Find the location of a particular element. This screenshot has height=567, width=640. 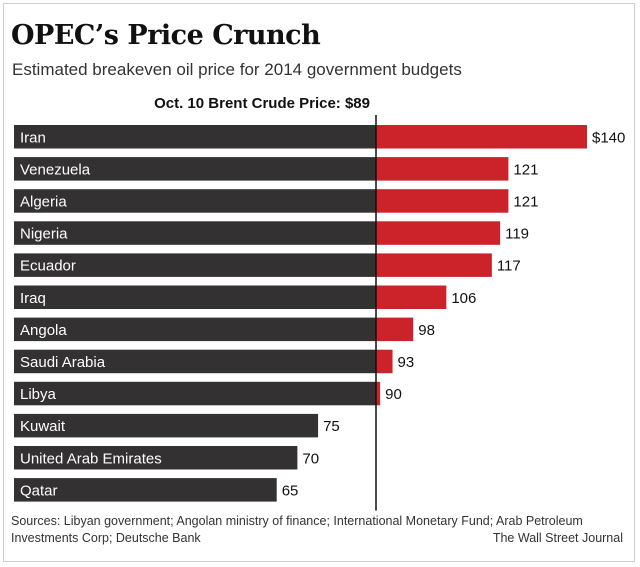

category-label: Nigeria is located at coordinates (44, 234).